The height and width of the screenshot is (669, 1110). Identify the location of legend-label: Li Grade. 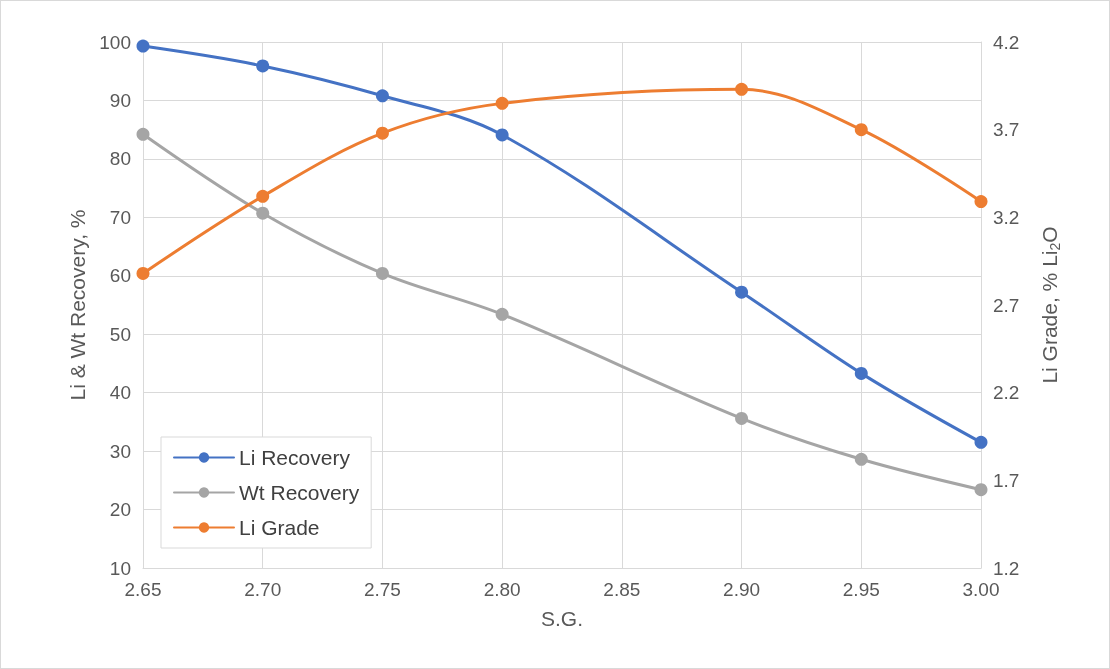
(279, 527).